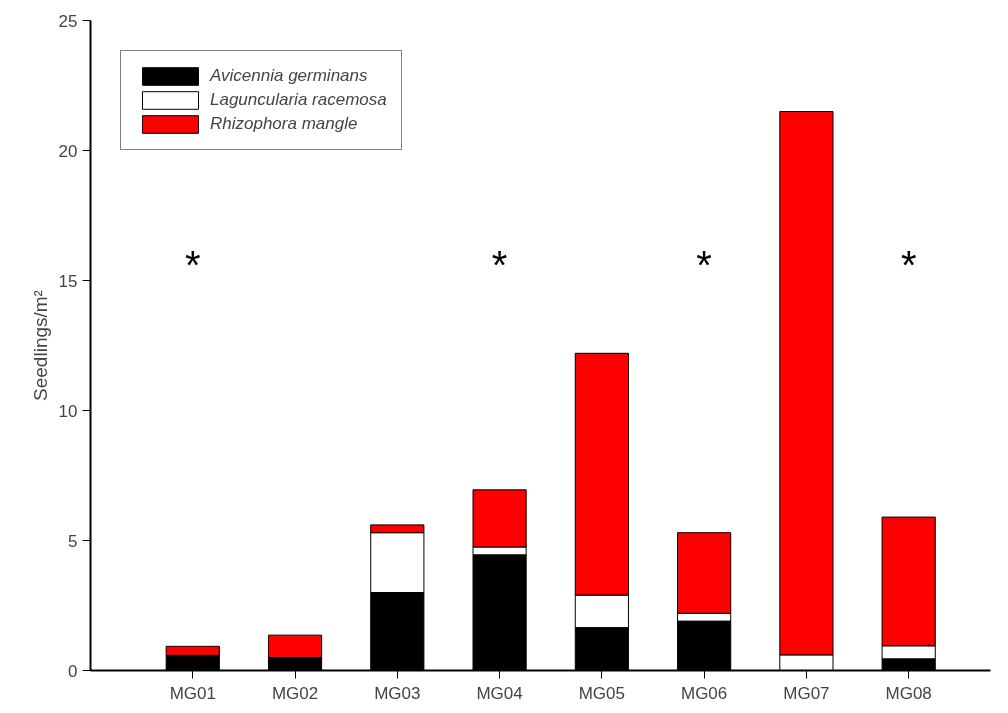  What do you see at coordinates (68, 281) in the screenshot?
I see `y-tick-label: 15` at bounding box center [68, 281].